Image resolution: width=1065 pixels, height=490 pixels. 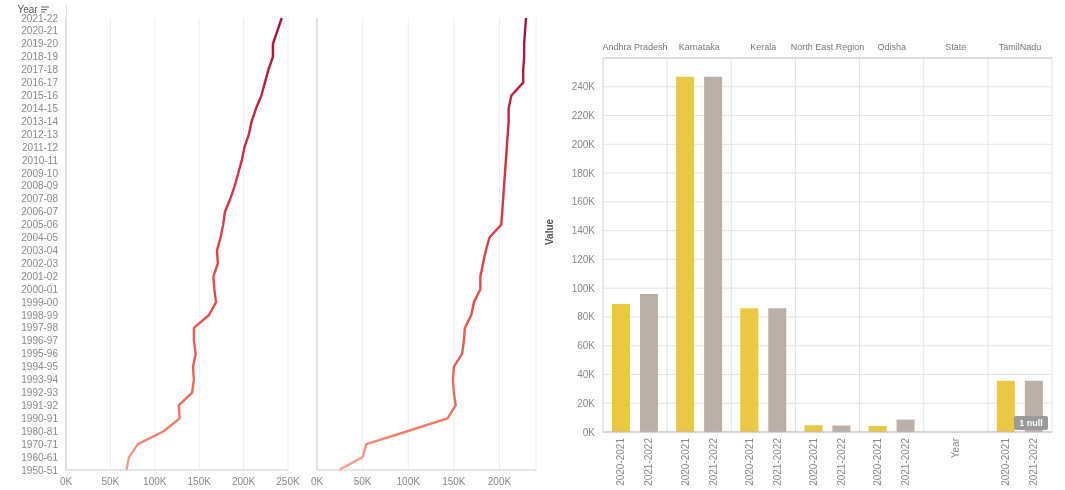 What do you see at coordinates (956, 47) in the screenshot?
I see `x-tick-label: State` at bounding box center [956, 47].